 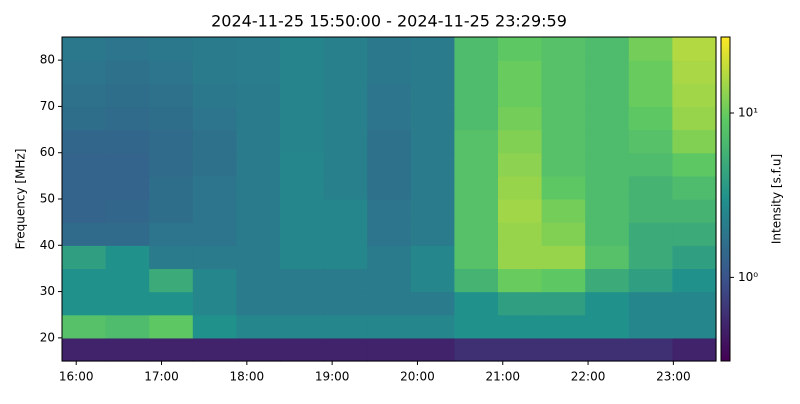 What do you see at coordinates (748, 113) in the screenshot?
I see `colorbar-tick-label: 10¹` at bounding box center [748, 113].